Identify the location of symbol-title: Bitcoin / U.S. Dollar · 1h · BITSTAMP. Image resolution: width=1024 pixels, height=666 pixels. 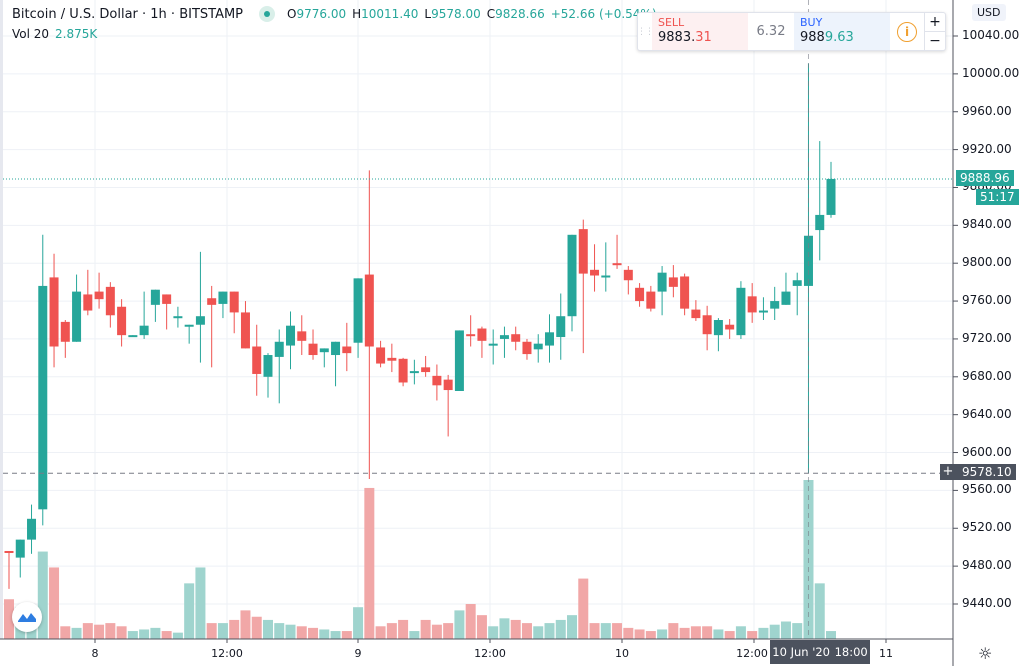
(128, 14).